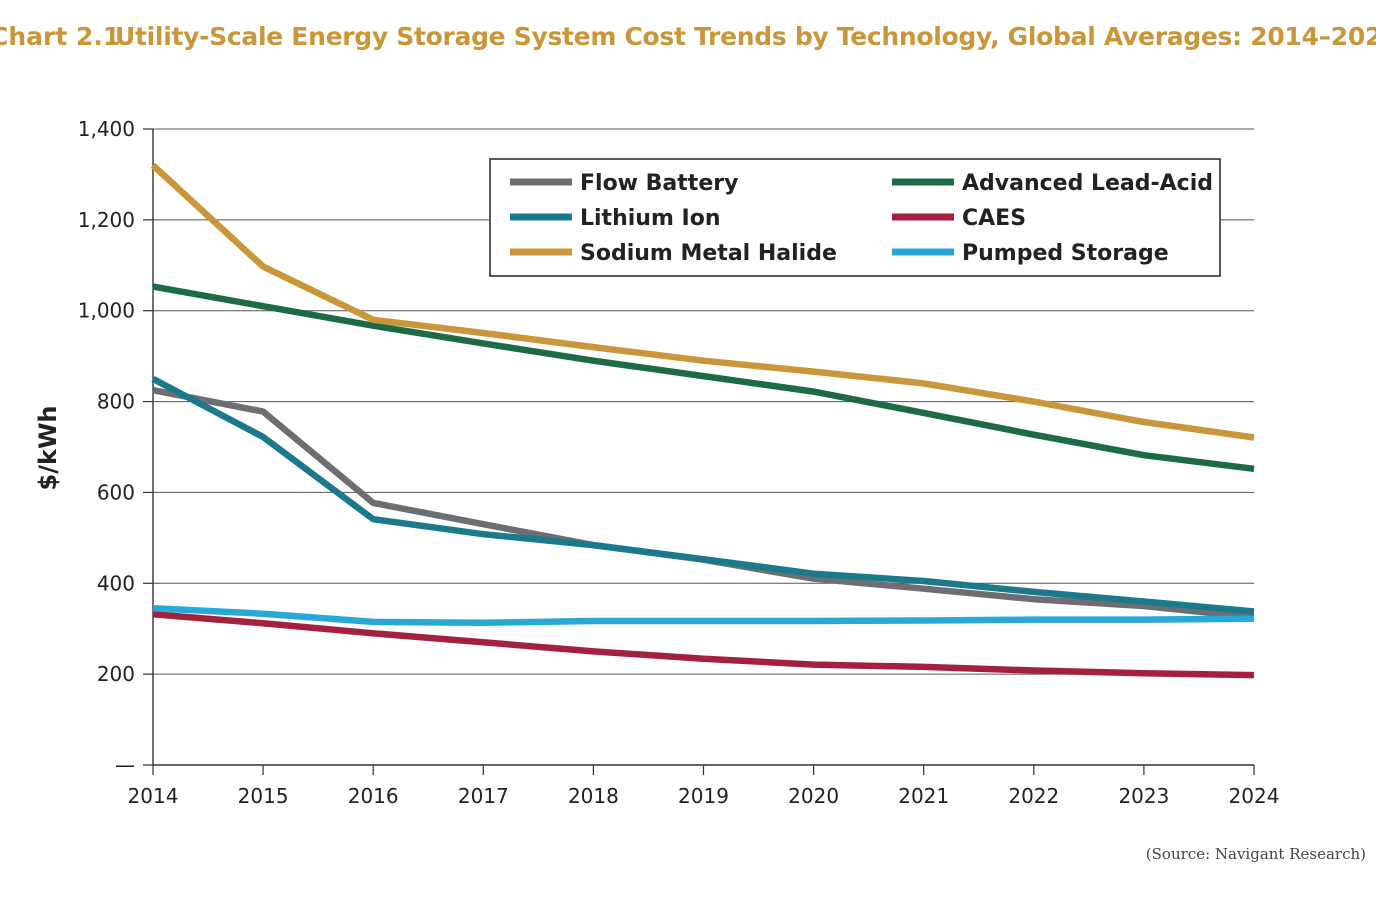 This screenshot has width=1376, height=912. What do you see at coordinates (1087, 183) in the screenshot?
I see `legend-label-advanced-lead-acid: Advanced Lead-Acid` at bounding box center [1087, 183].